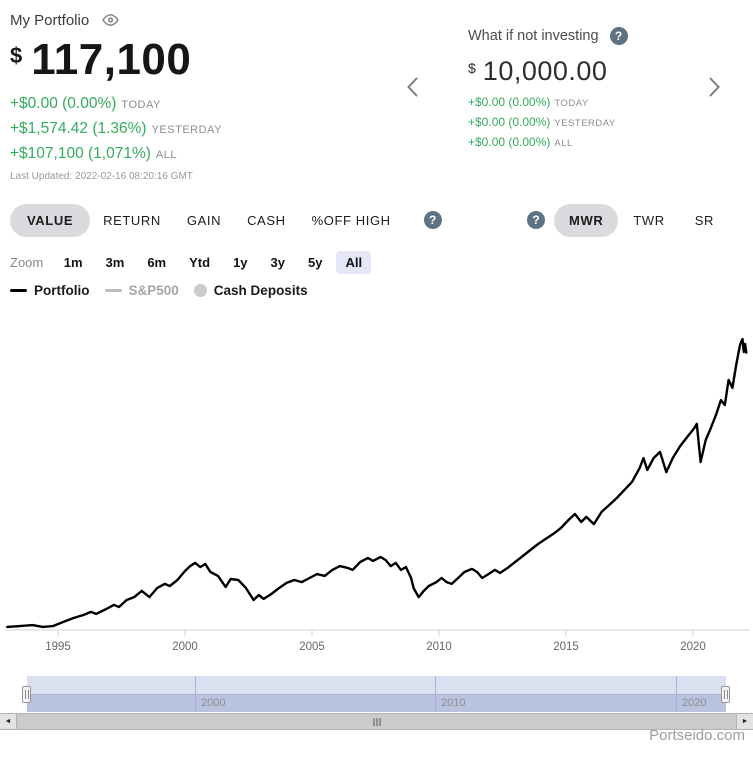  Describe the element at coordinates (533, 36) in the screenshot. I see `comparison-title: What if not investing` at that location.